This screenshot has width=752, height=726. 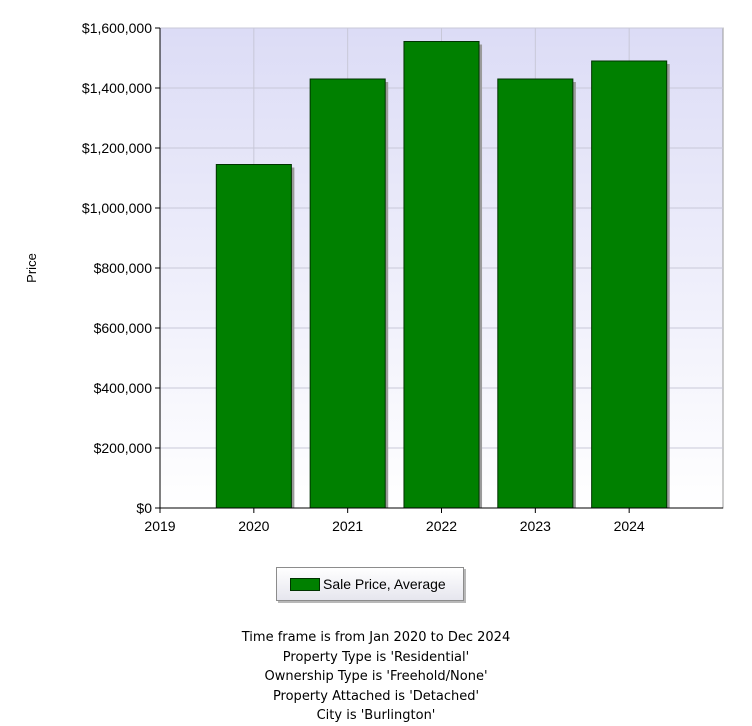 What do you see at coordinates (376, 696) in the screenshot?
I see `filter-line-property-attached: Property Attached is 'Detached'` at bounding box center [376, 696].